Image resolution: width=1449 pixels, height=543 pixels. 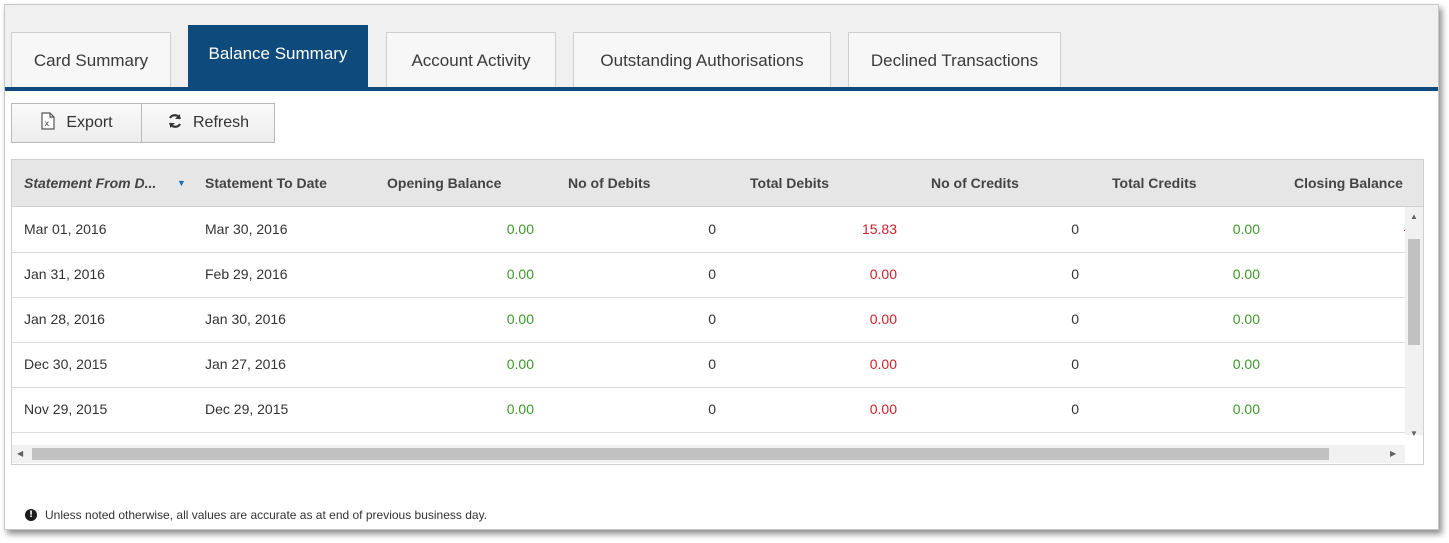 What do you see at coordinates (64, 319) in the screenshot?
I see `cell-statement-from: Jan 28, 2016` at bounding box center [64, 319].